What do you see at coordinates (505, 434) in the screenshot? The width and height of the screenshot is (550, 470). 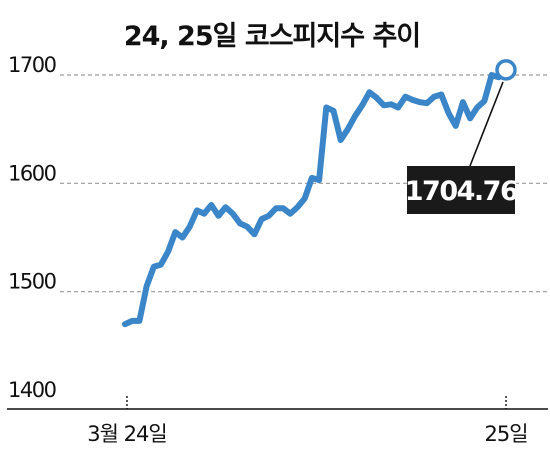 I see `x-tick-label-end: 25일` at bounding box center [505, 434].